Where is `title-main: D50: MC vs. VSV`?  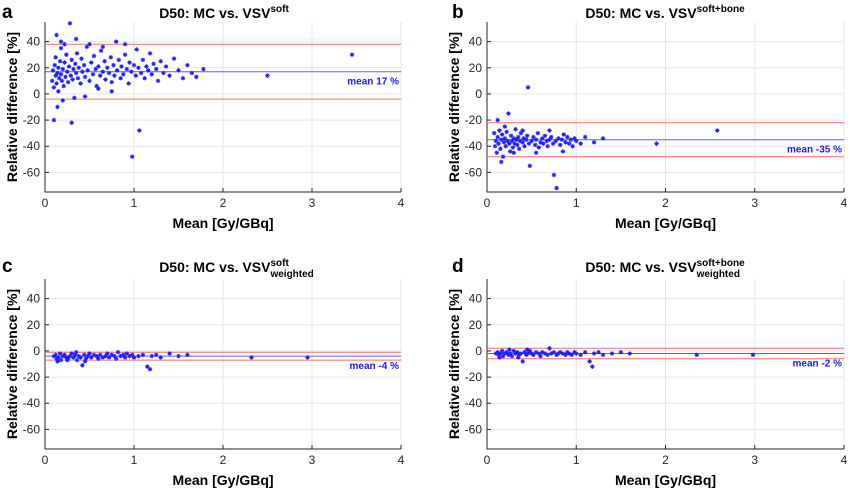
title-main: D50: MC vs. VSV is located at coordinates (215, 267).